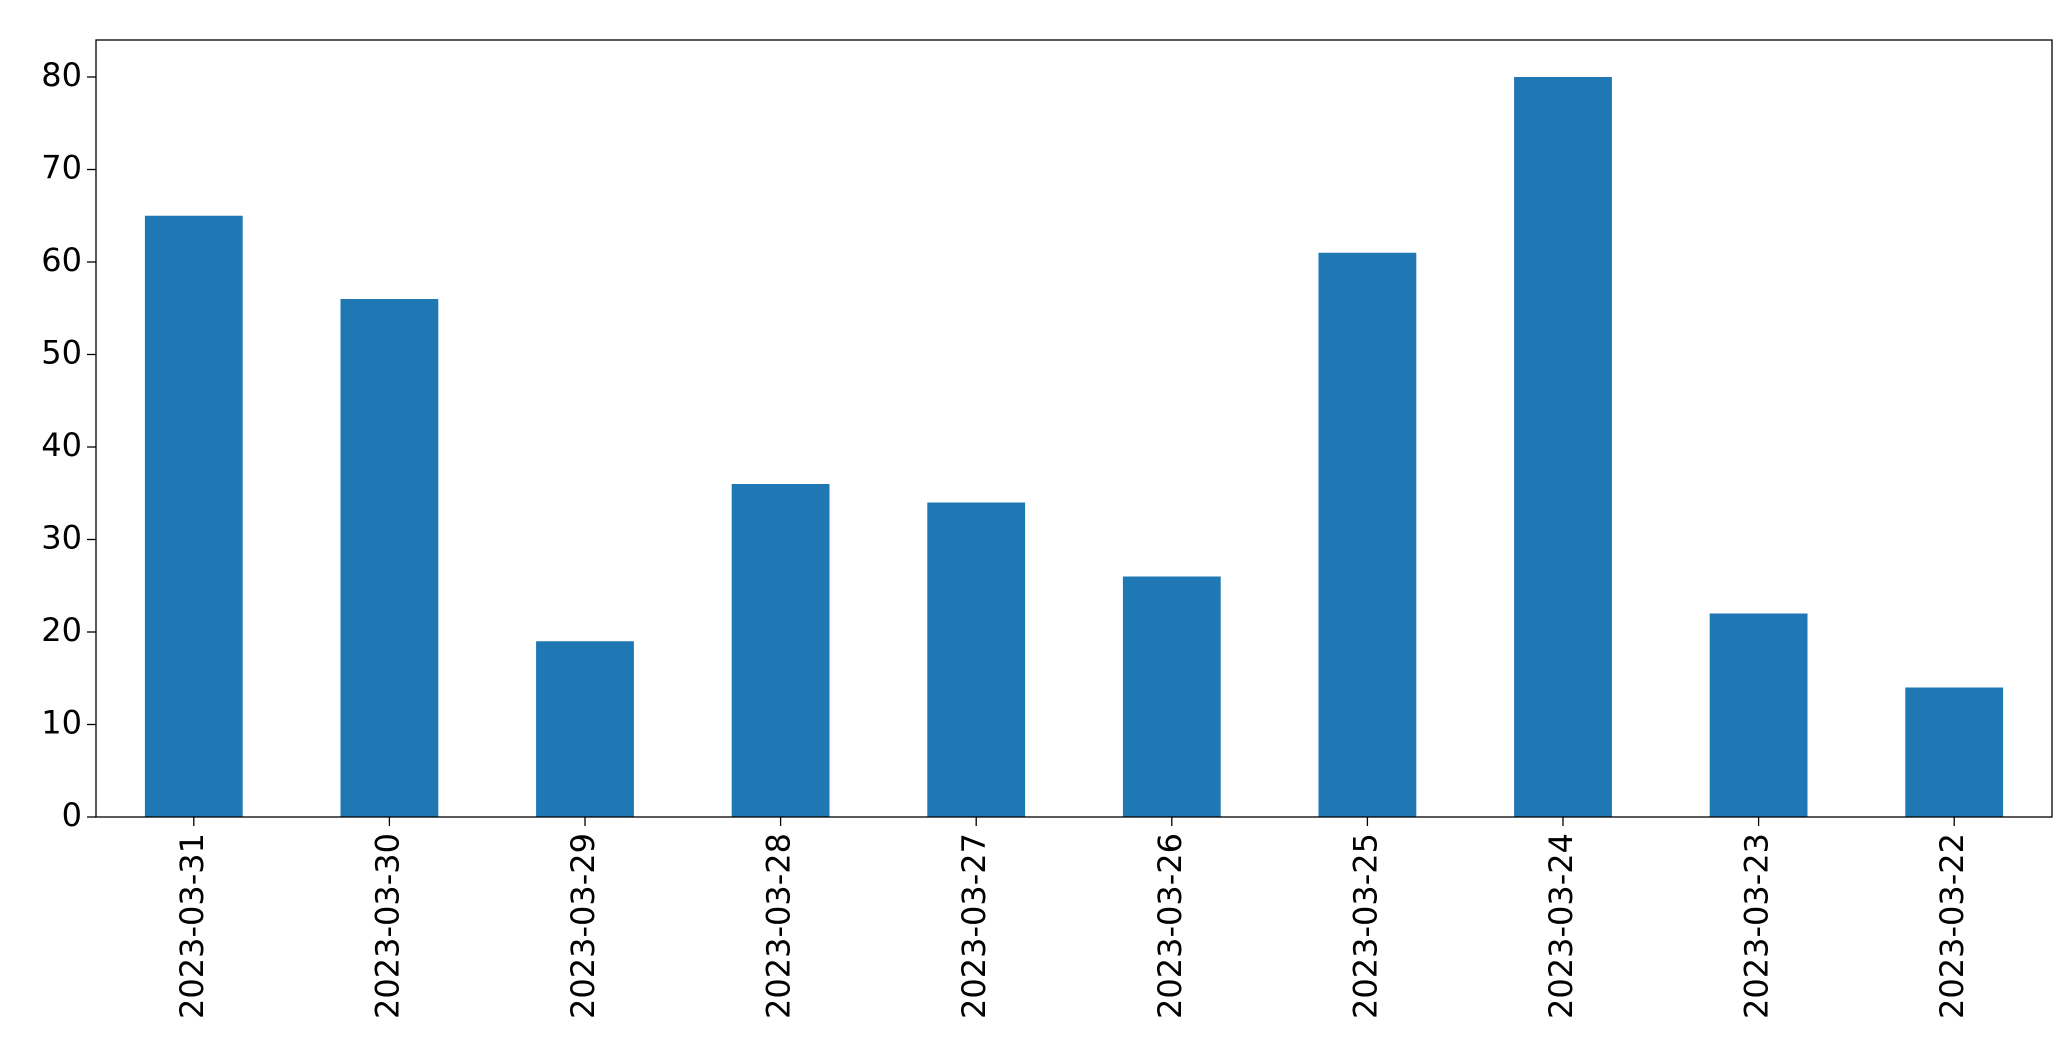 The width and height of the screenshot is (2071, 1061). Describe the element at coordinates (61, 75) in the screenshot. I see `y-tick-label: 80` at that location.